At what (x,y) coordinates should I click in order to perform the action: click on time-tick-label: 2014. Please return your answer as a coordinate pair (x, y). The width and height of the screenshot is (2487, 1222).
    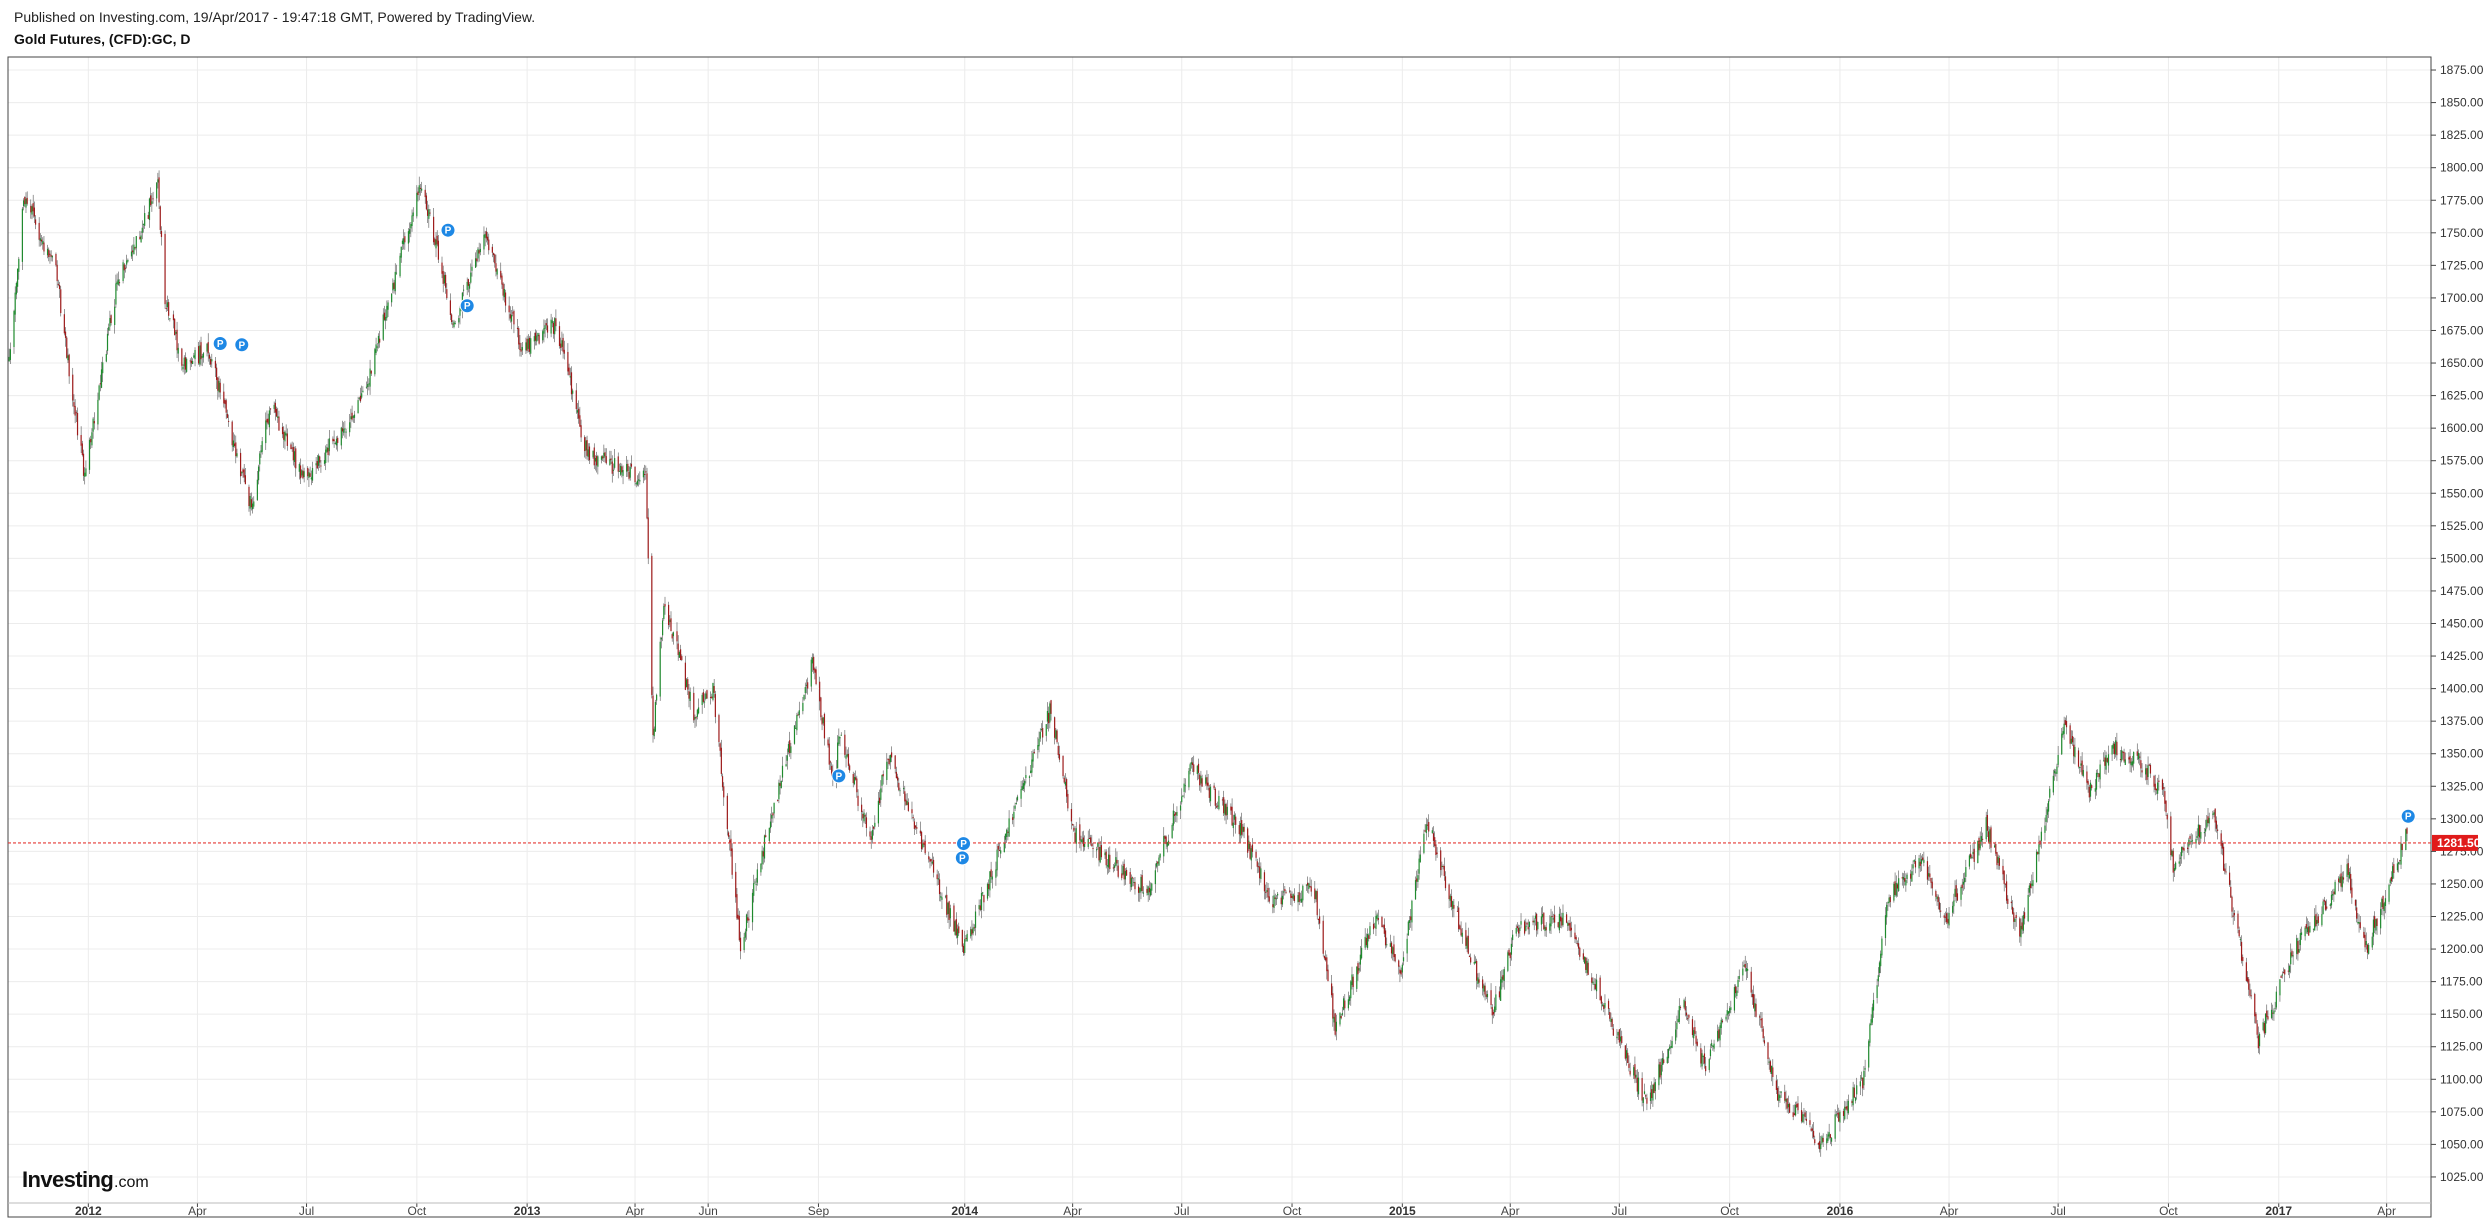
    Looking at the image, I should click on (964, 1211).